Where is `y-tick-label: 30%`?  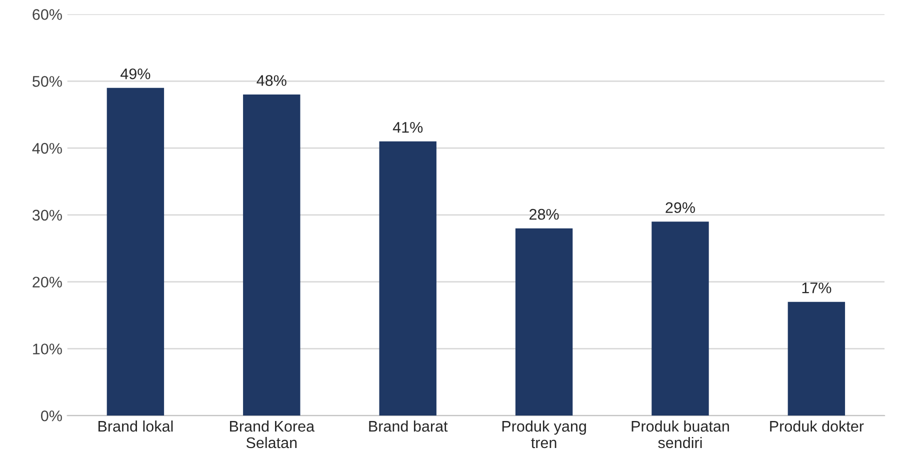 y-tick-label: 30% is located at coordinates (47, 215).